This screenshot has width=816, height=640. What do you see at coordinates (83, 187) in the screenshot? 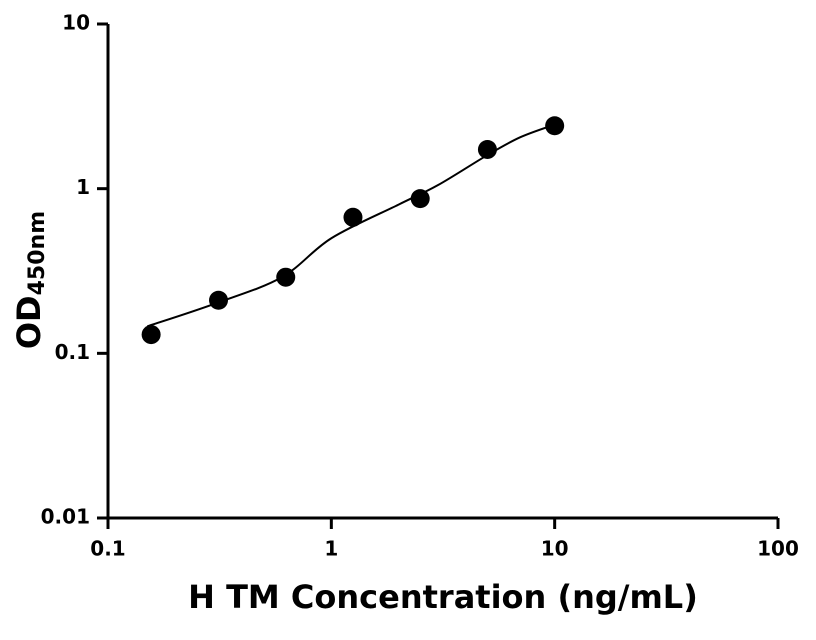
I see `y-tick-label: 1` at bounding box center [83, 187].